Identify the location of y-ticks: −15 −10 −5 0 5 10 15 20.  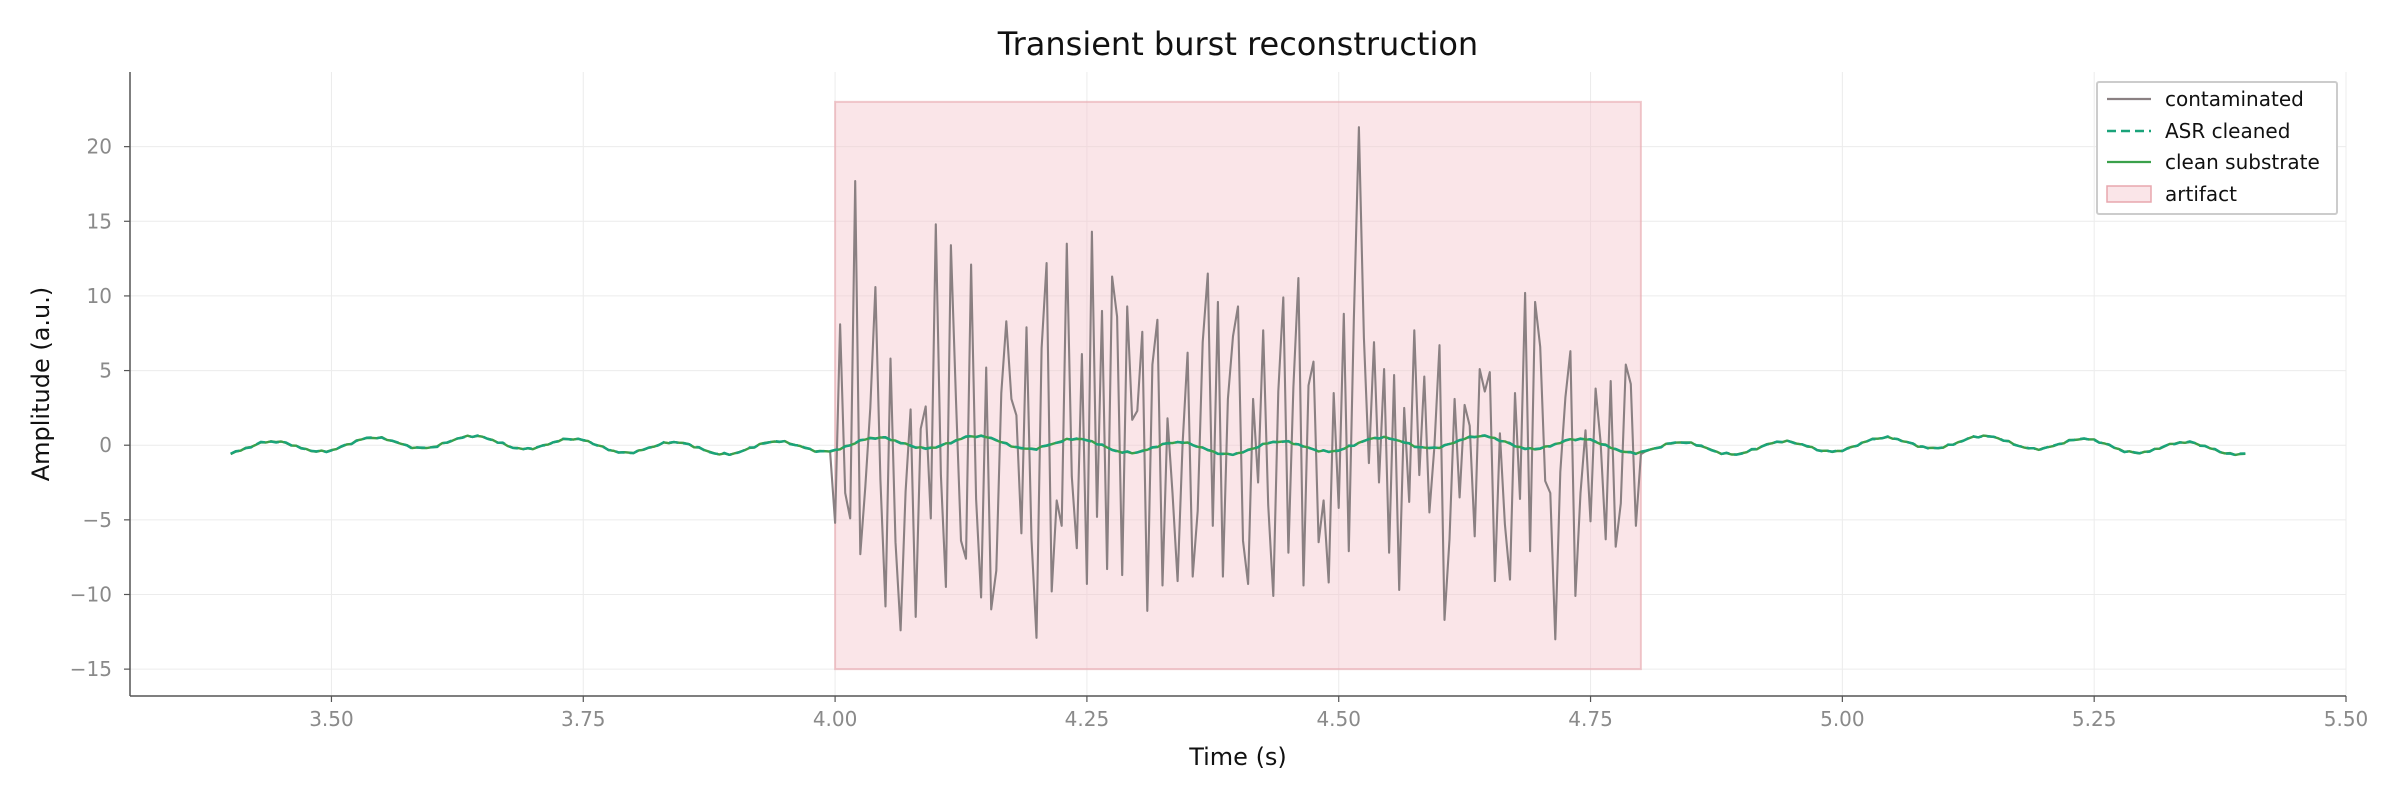
(100, 408).